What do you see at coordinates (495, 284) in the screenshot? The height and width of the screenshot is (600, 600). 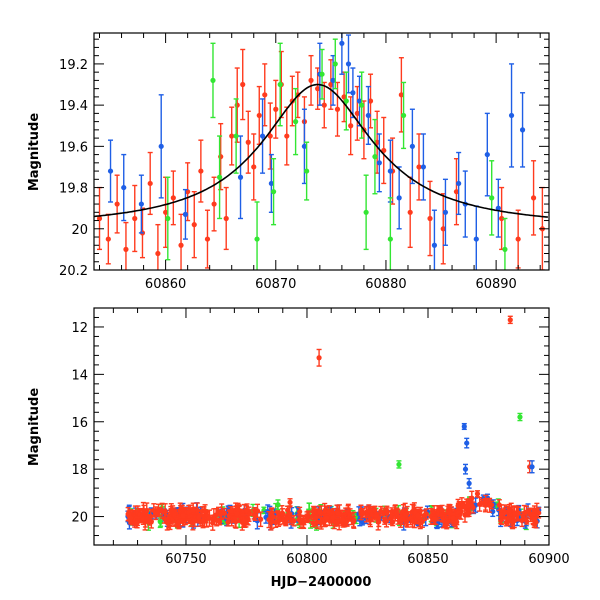 I see `x-tick-label: 60890` at bounding box center [495, 284].